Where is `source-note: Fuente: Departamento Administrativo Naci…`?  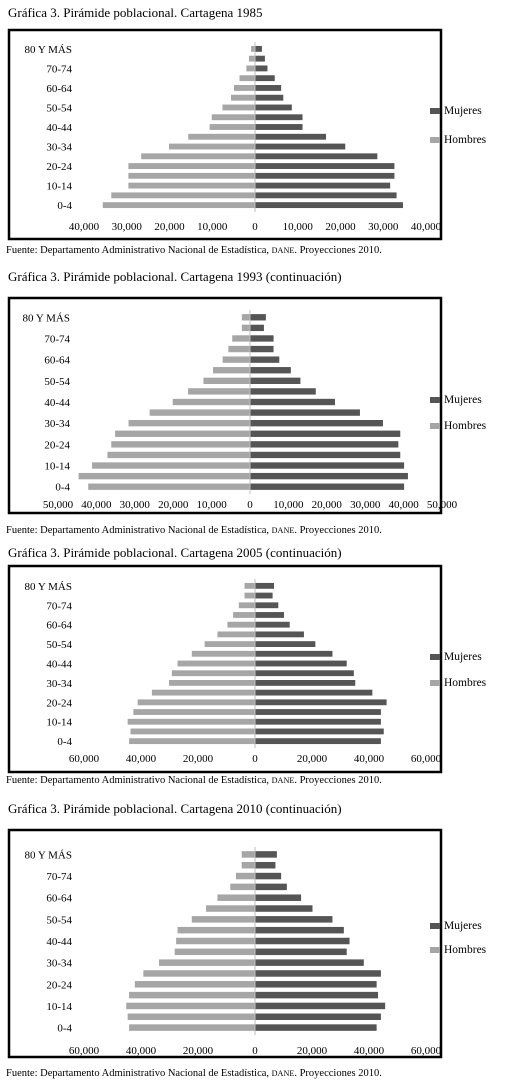 source-note: Fuente: Departamento Administrativo Naci… is located at coordinates (194, 1073).